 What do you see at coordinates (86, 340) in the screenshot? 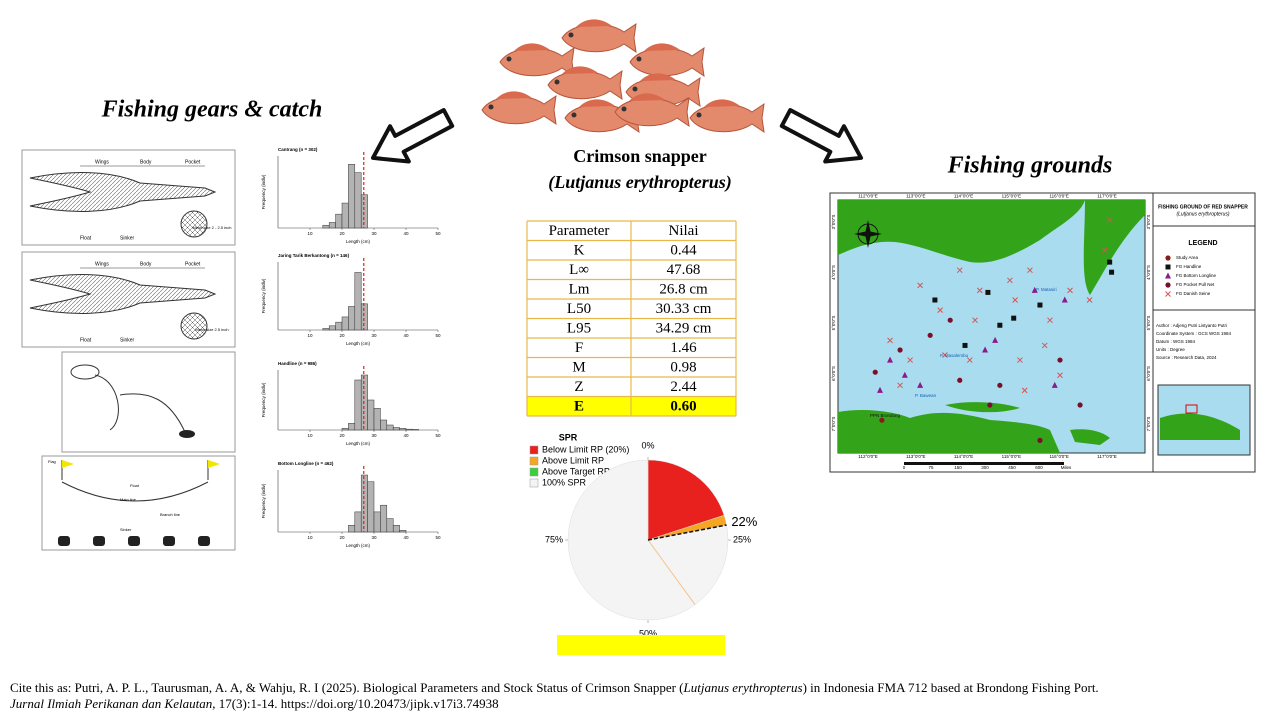
I see `gear-label: Float` at bounding box center [86, 340].